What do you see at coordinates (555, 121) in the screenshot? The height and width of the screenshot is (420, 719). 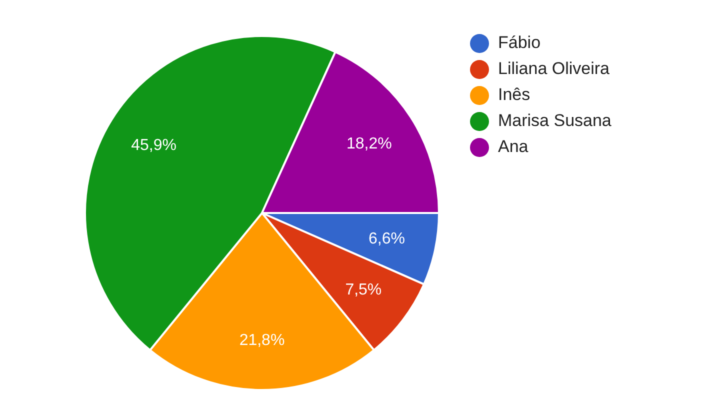 I see `legend-label: Marisa Susana` at bounding box center [555, 121].